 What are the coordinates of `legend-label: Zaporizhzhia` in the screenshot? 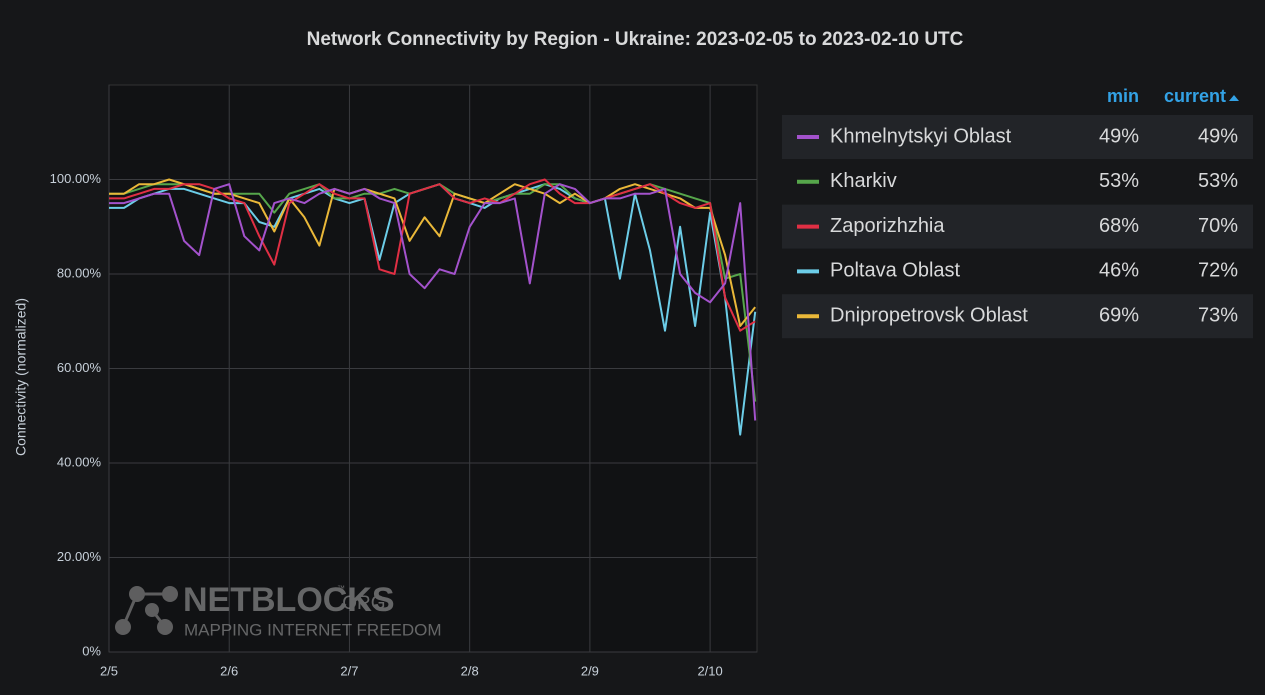 It's located at (887, 226).